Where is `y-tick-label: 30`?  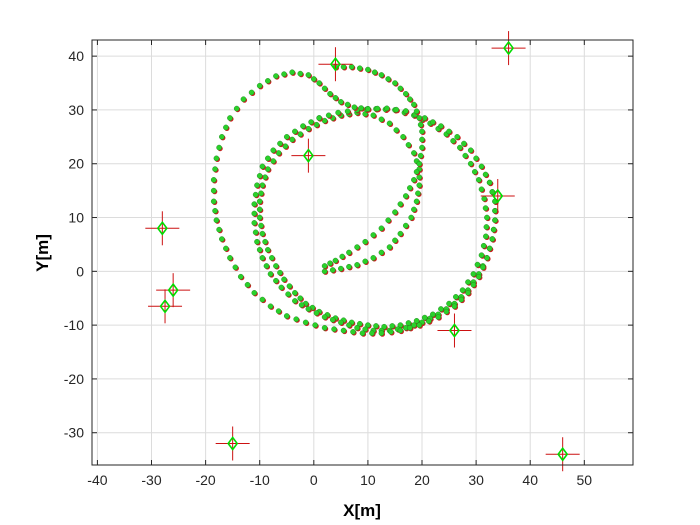 y-tick-label: 30 is located at coordinates (76, 110).